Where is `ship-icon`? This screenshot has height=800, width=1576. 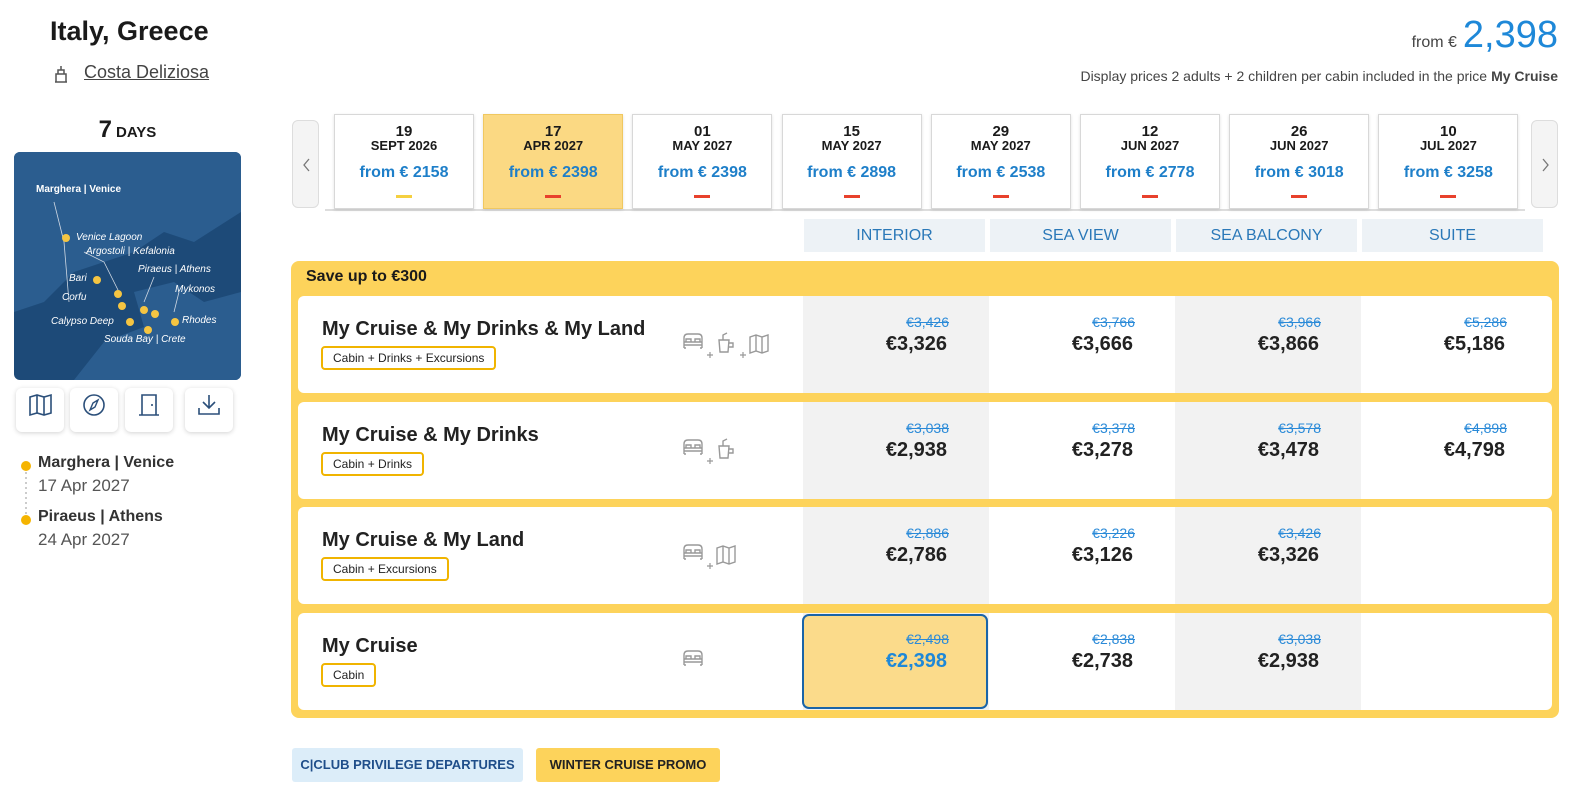 ship-icon is located at coordinates (61, 74).